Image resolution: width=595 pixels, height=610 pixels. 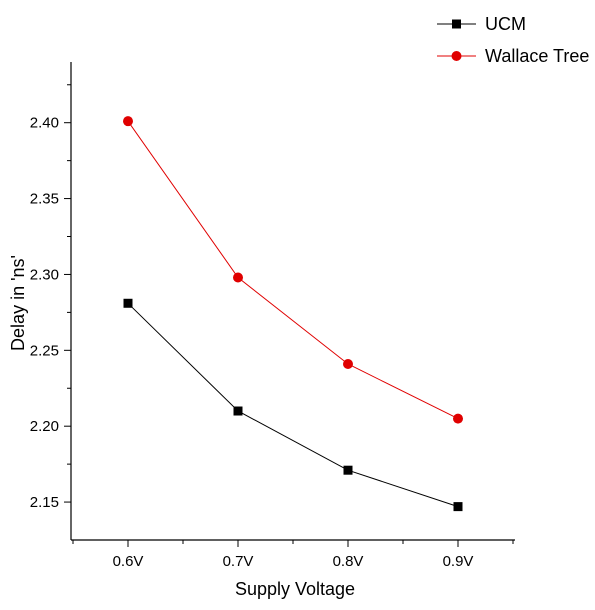 I want to click on chart-legend: UCM Wallace Tree, so click(x=513, y=40).